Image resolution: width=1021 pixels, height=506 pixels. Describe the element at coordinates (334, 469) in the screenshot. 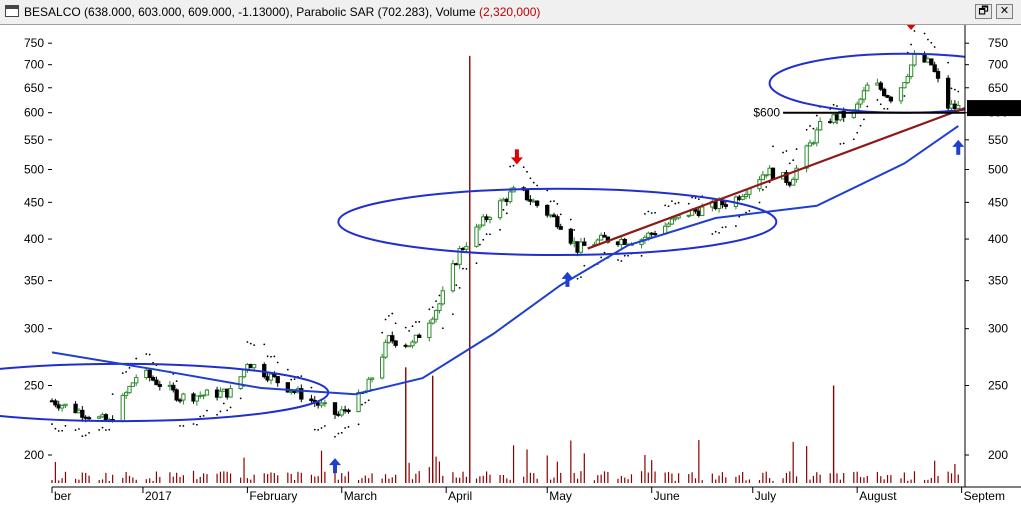

I see `up-arrow-shaft` at that location.